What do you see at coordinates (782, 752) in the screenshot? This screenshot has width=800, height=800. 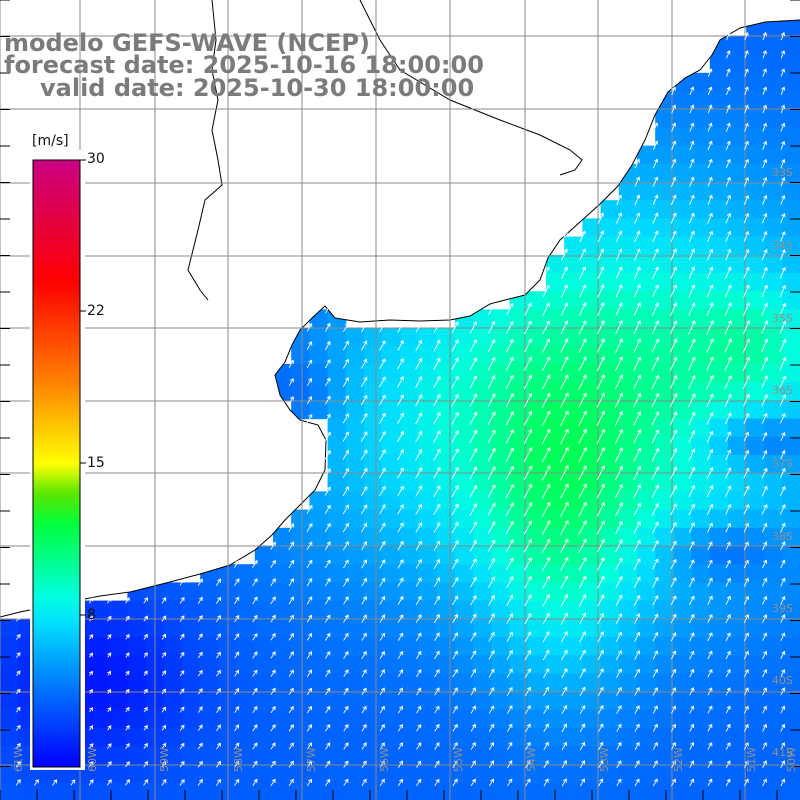 I see `latitude-label: 41S` at bounding box center [782, 752].